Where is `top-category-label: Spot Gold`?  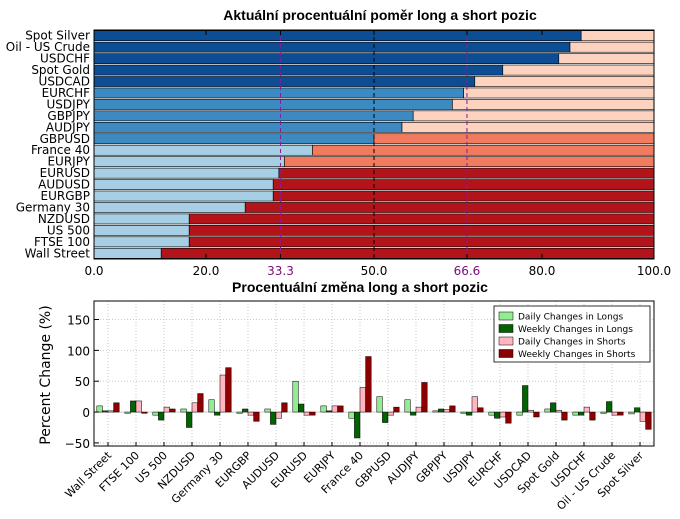
top-category-label: Spot Gold is located at coordinates (60, 70).